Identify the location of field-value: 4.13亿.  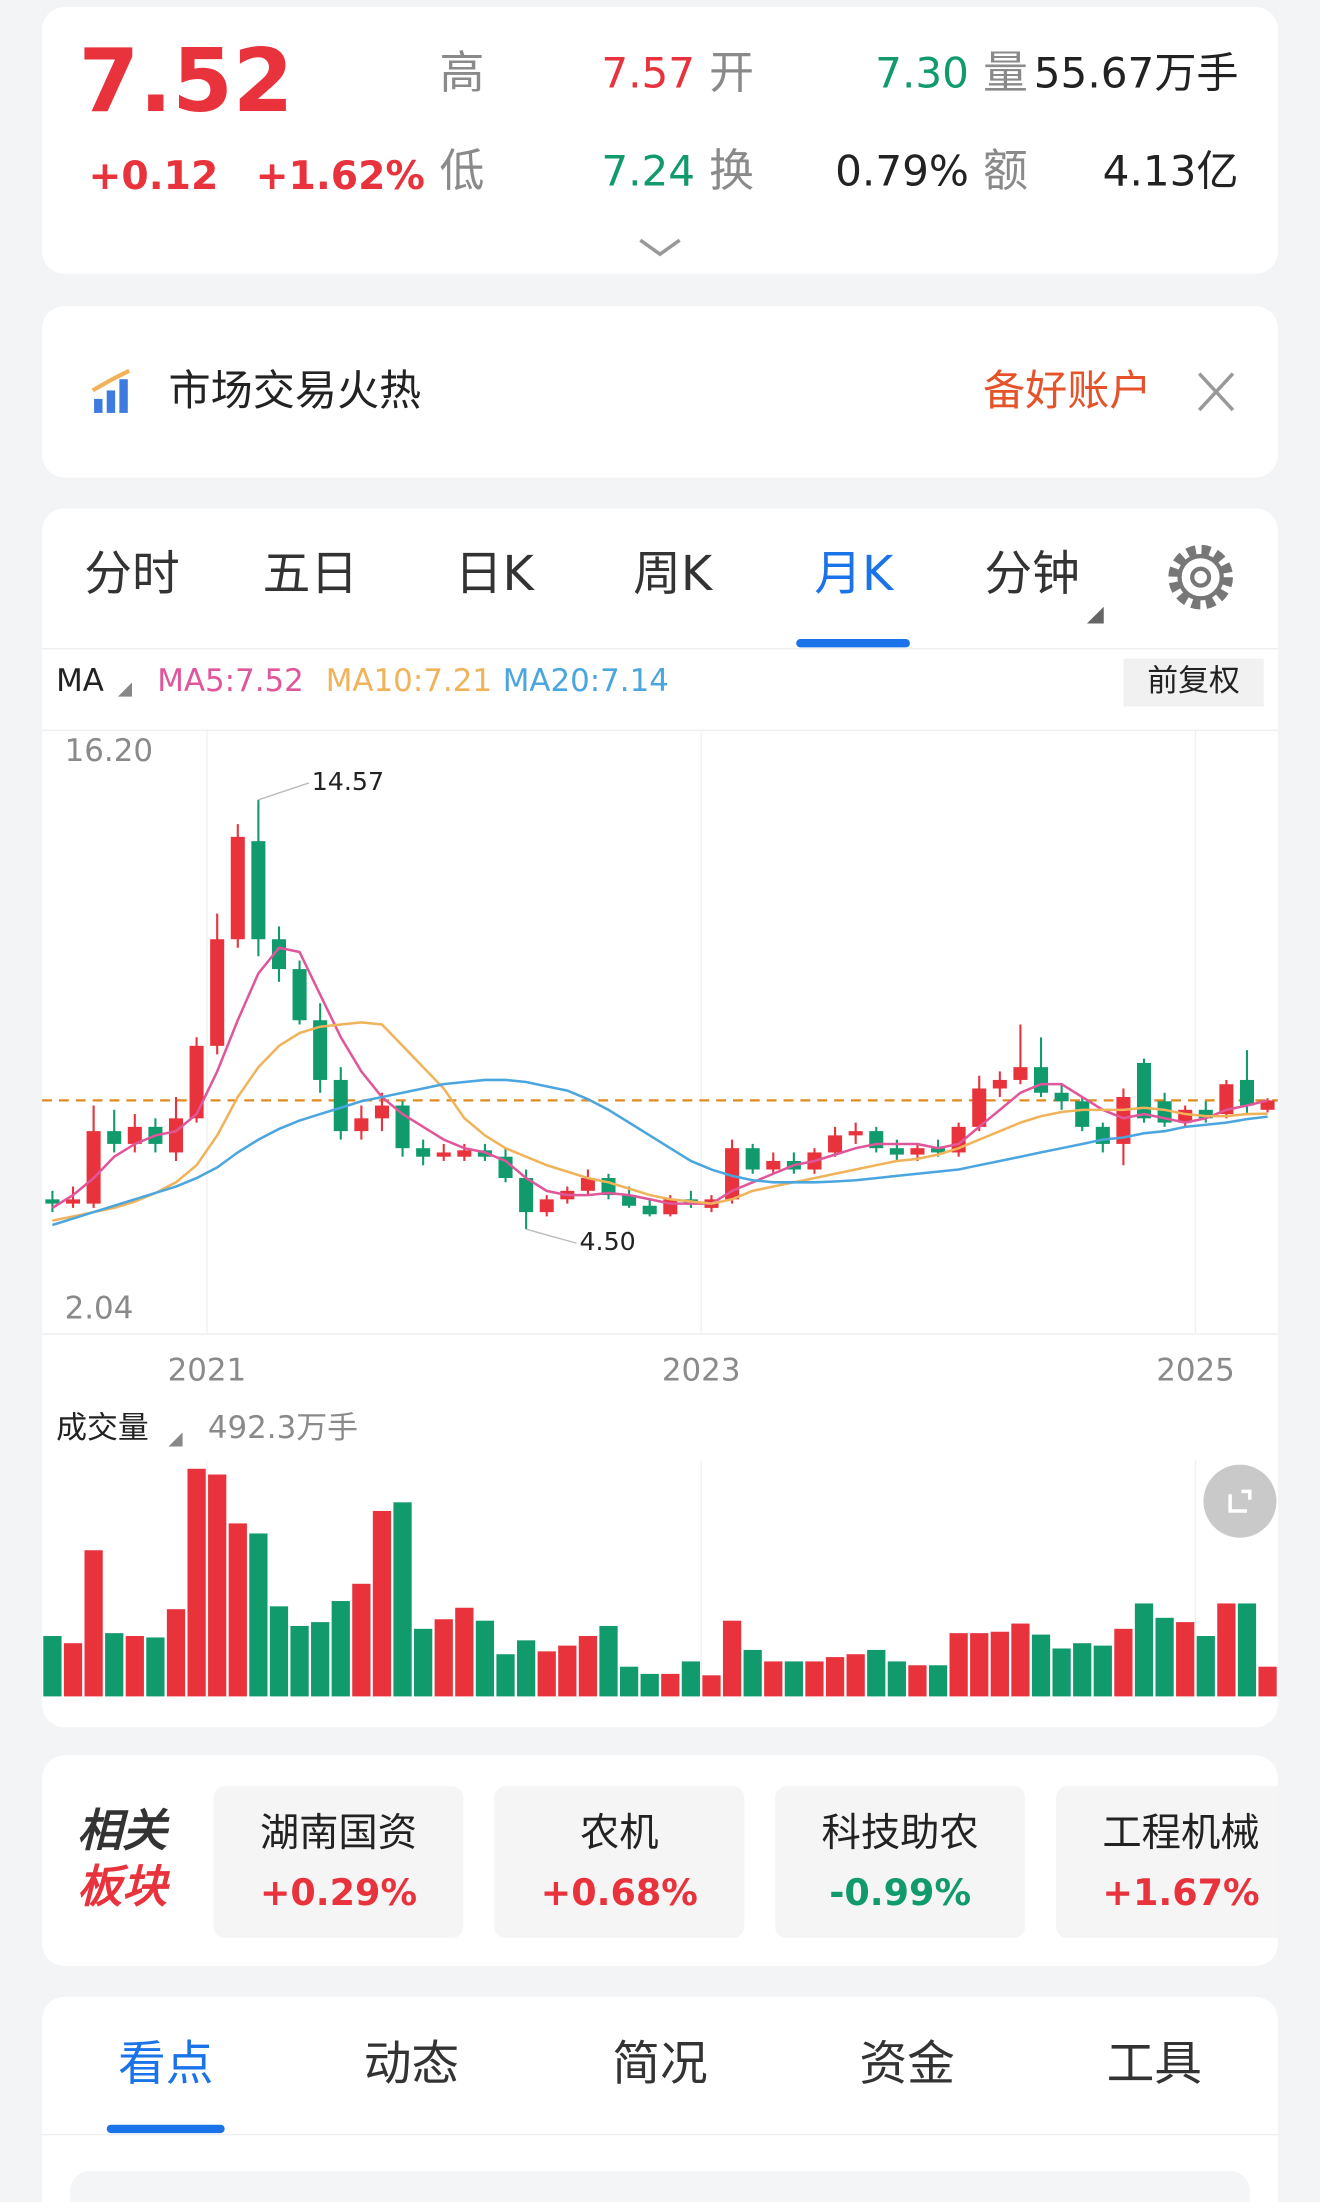
(1171, 171).